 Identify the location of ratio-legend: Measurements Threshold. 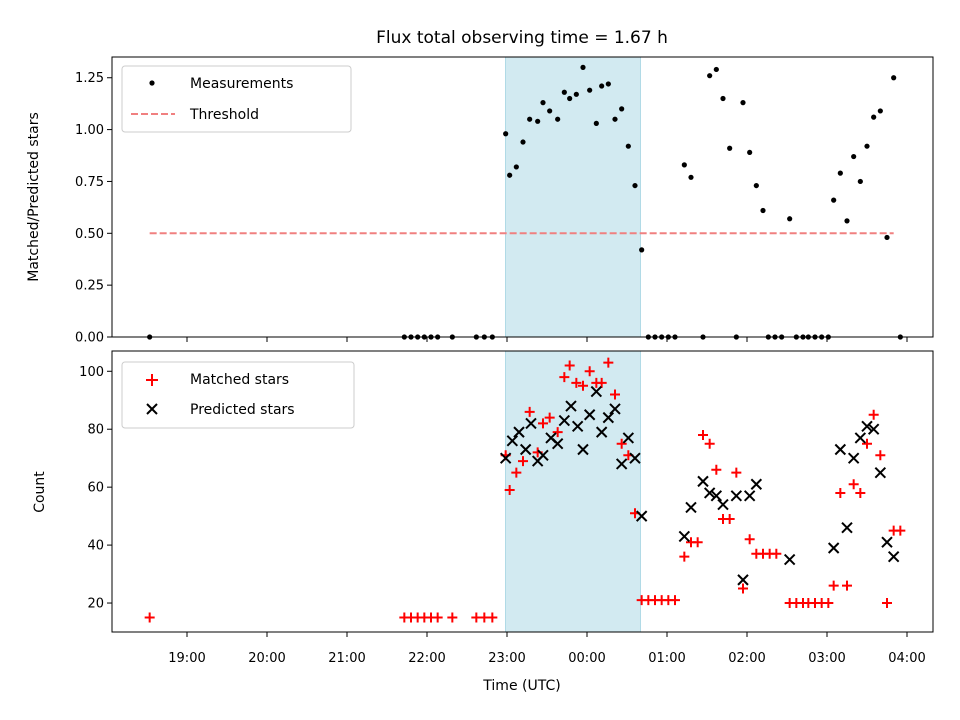
(236, 99).